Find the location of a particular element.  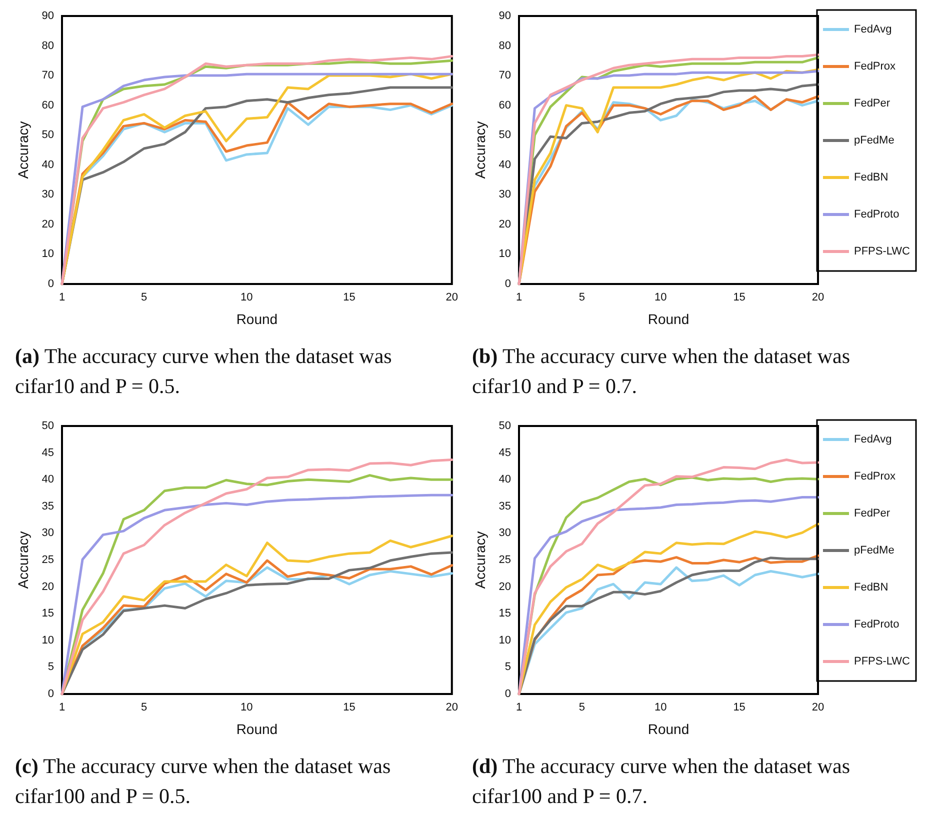

text: (a) The accuracy curve when the dataset was cifar10 and P = 0.5. is located at coordinates (206, 371).